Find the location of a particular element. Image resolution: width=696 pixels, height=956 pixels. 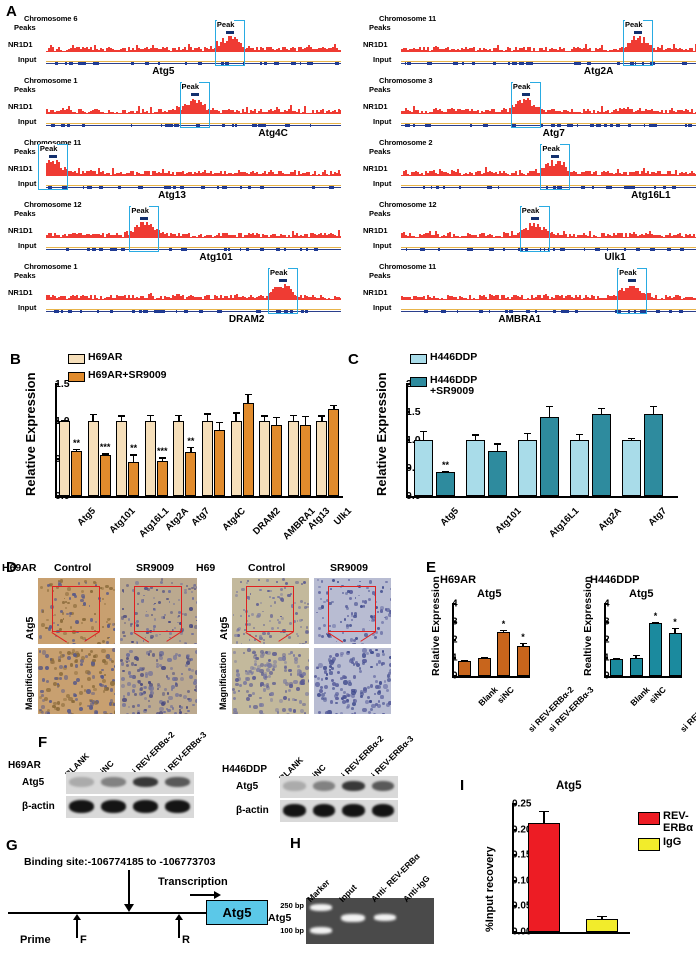

ihc-condition-label: Control is located at coordinates (73, 568).